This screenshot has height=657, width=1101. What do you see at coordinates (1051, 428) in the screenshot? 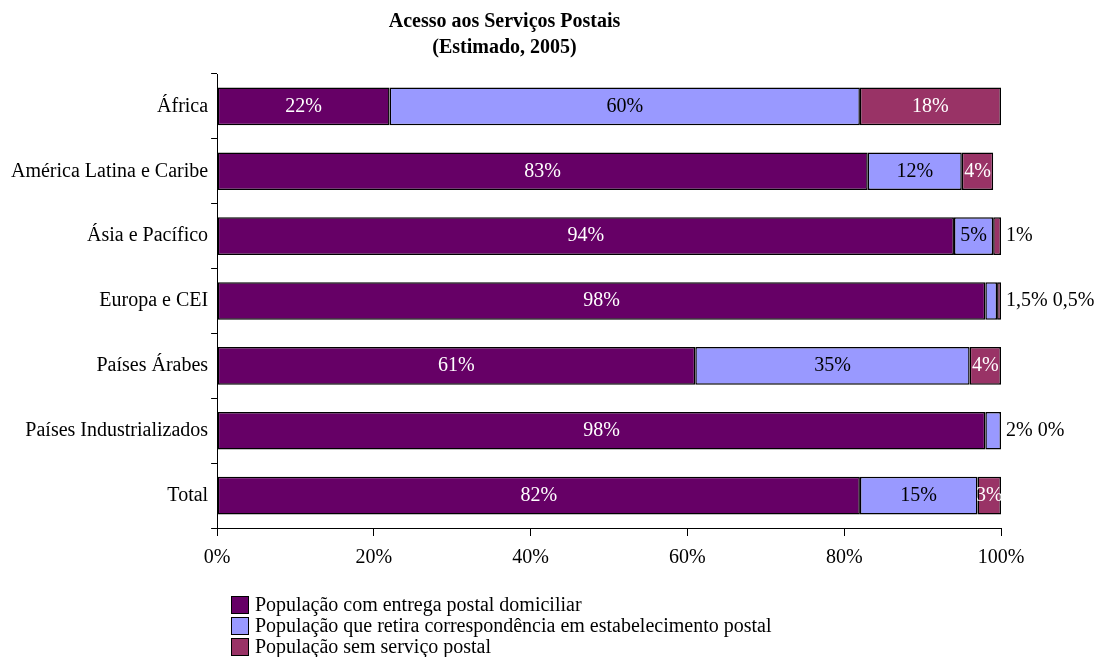
I see `data-label: 0%` at bounding box center [1051, 428].